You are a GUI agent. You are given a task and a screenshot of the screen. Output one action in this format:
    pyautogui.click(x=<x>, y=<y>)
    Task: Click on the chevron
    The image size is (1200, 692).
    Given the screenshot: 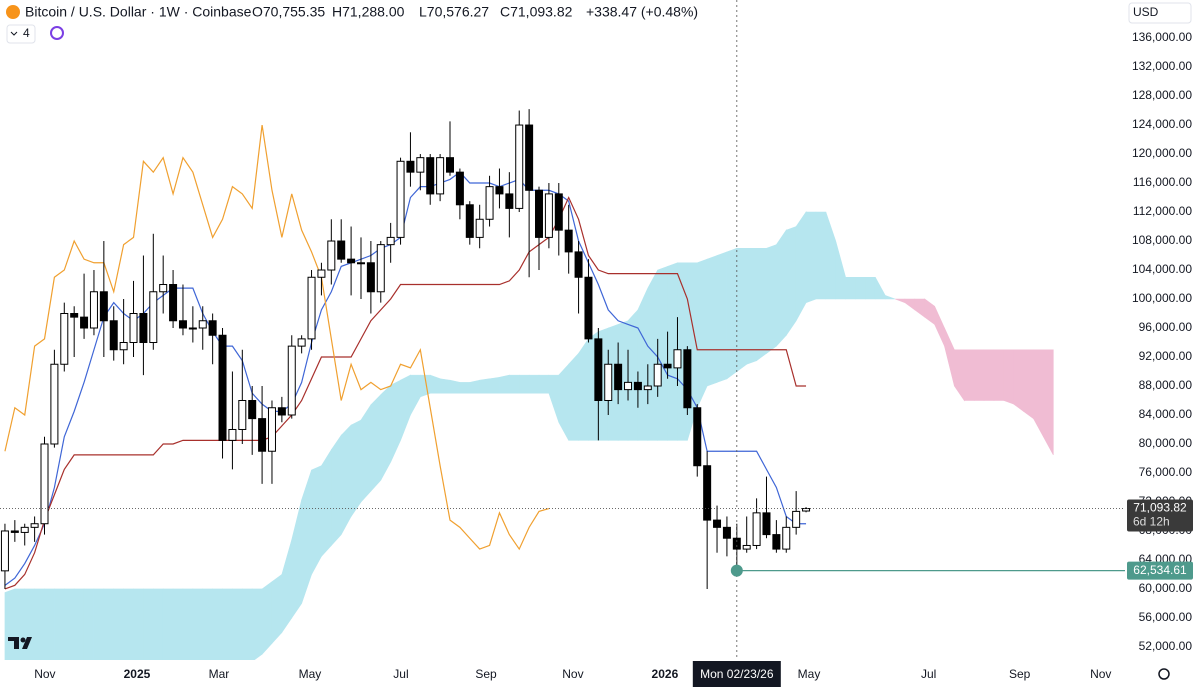 What is the action you would take?
    pyautogui.click(x=14, y=33)
    